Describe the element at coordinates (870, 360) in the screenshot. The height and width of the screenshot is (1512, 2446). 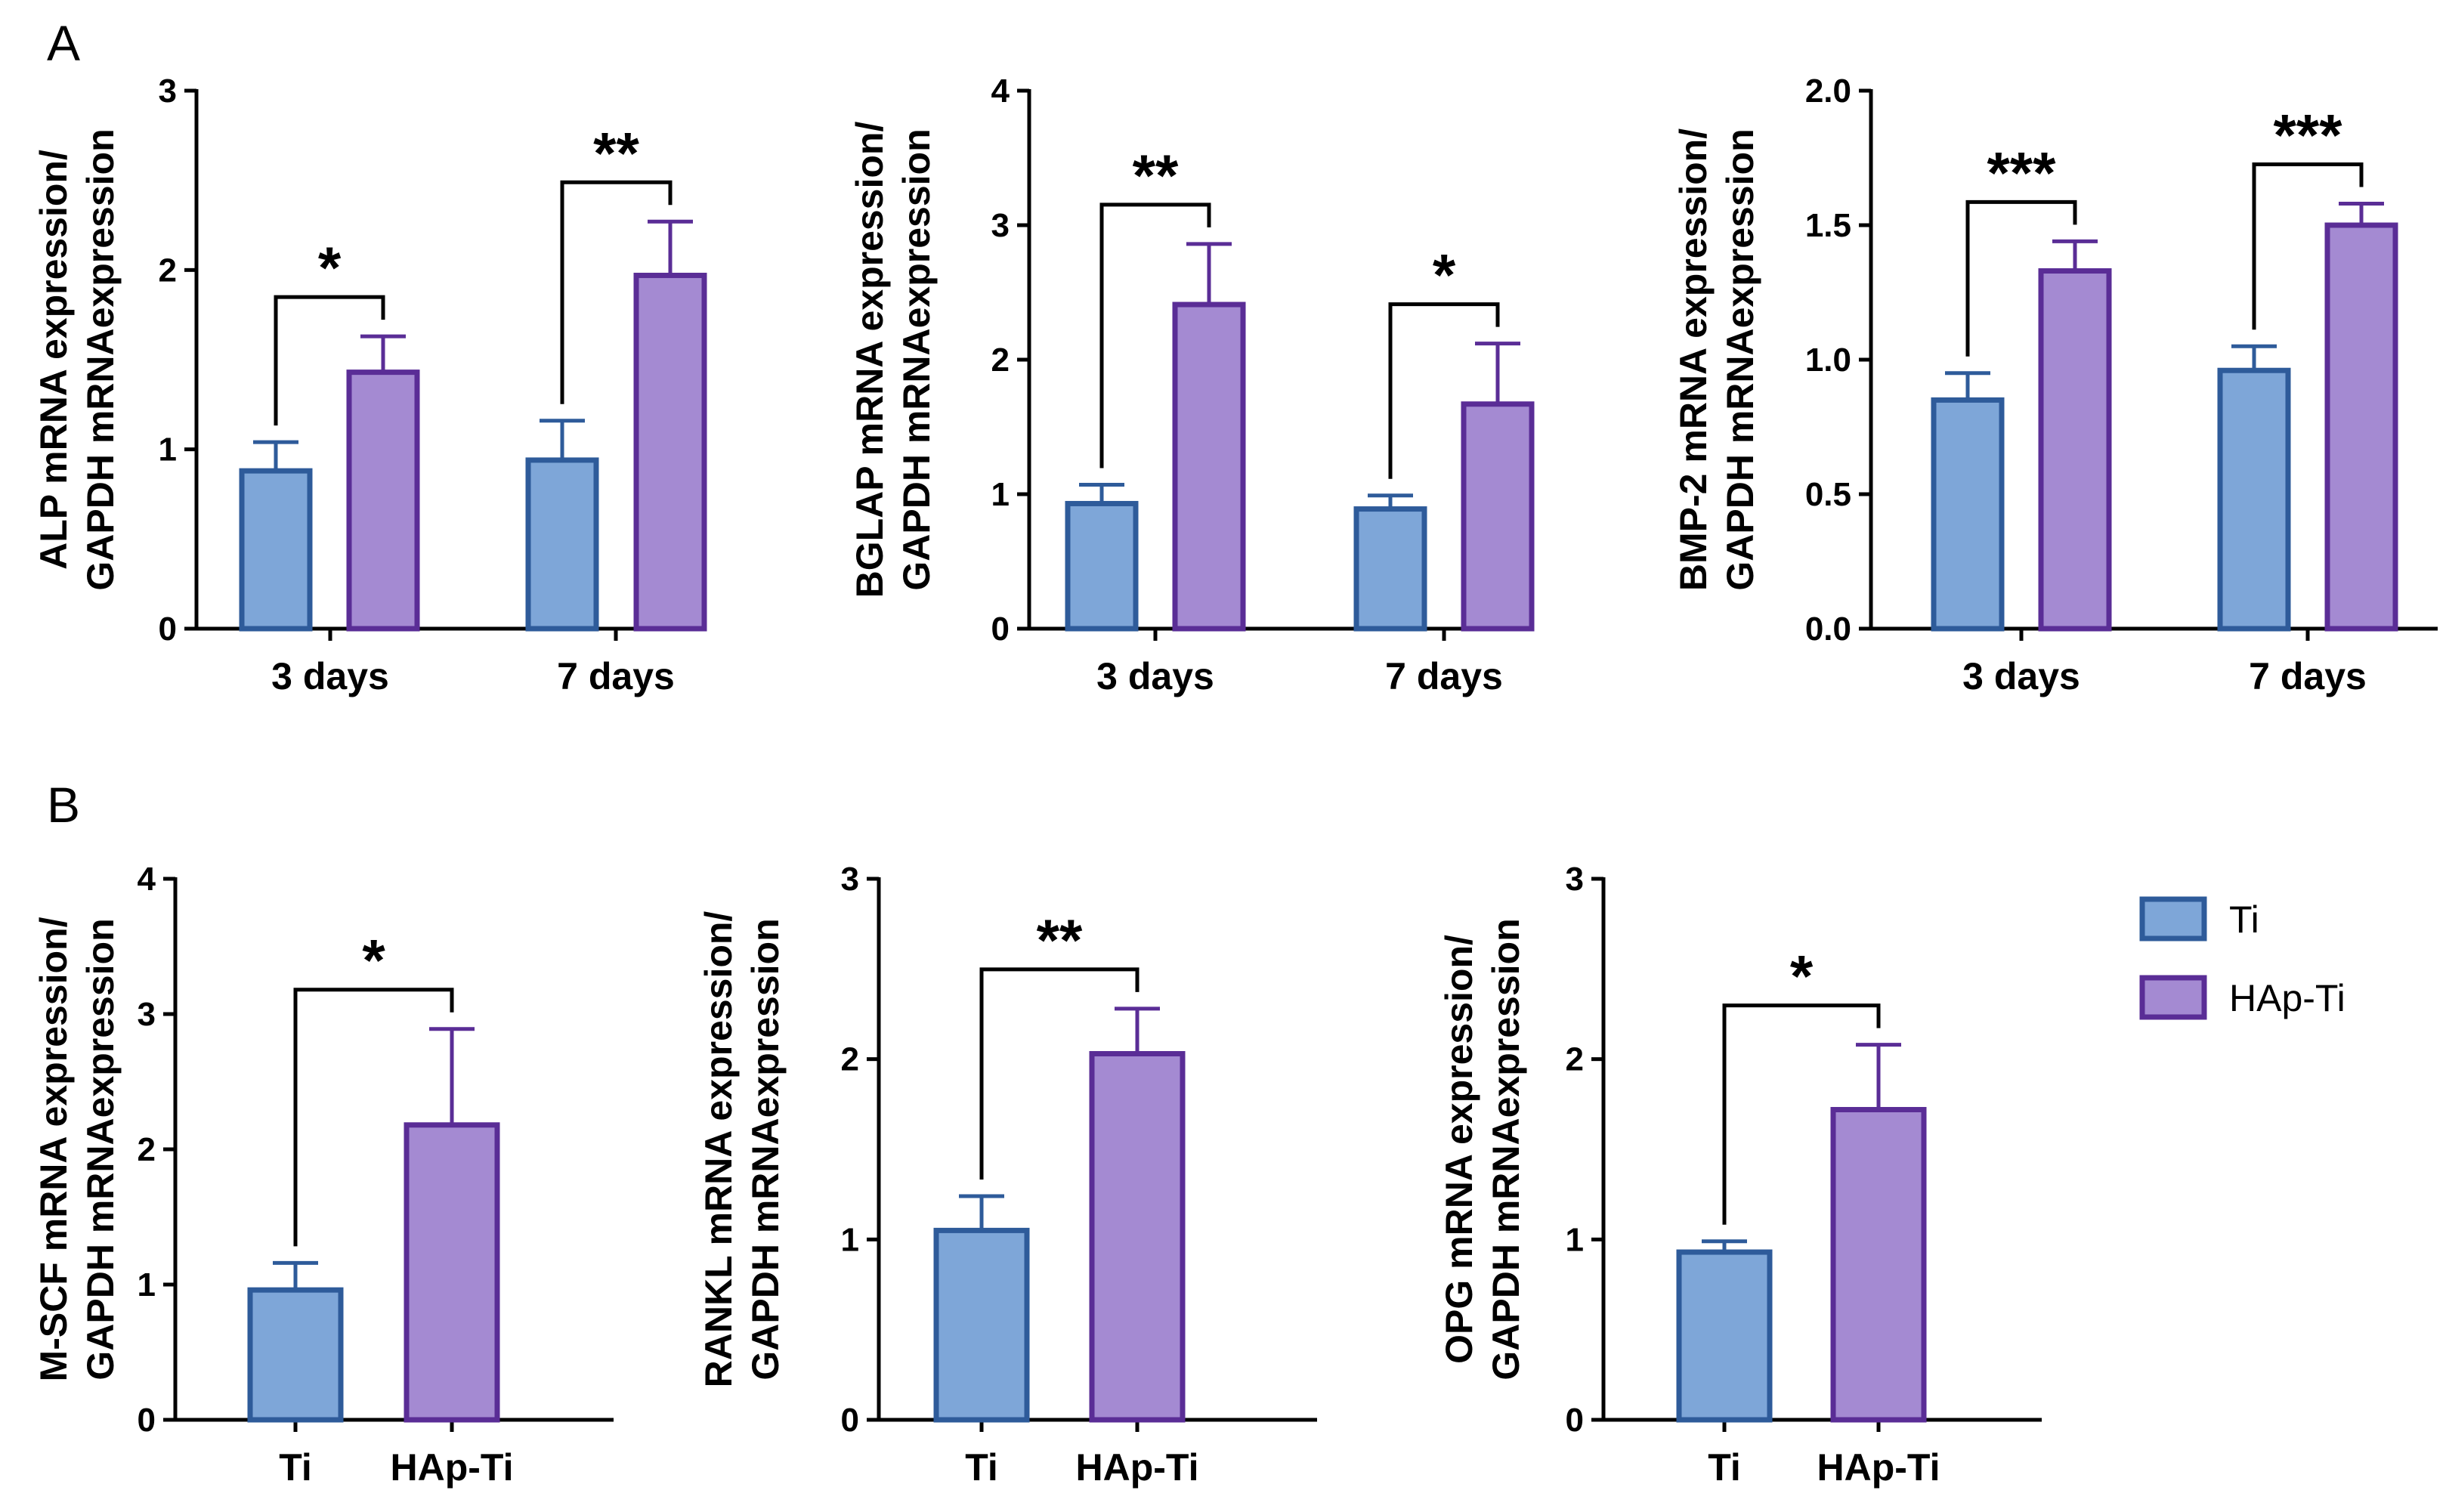
I see `y-axis-title: BGLAP mRNA expression/` at that location.